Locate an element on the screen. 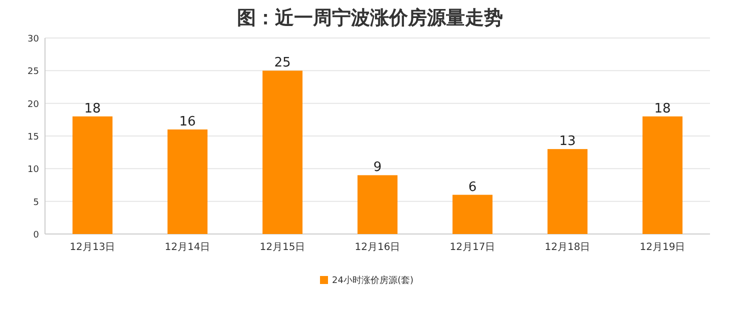  y-tick-label: 25 is located at coordinates (33, 72).